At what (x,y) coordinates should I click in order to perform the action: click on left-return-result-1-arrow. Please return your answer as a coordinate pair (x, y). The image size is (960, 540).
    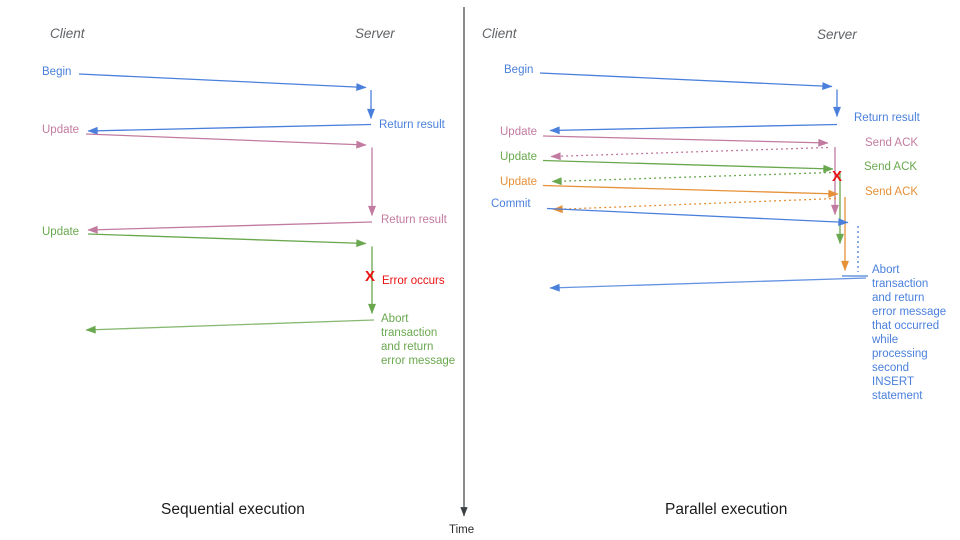
    Looking at the image, I should click on (229, 129).